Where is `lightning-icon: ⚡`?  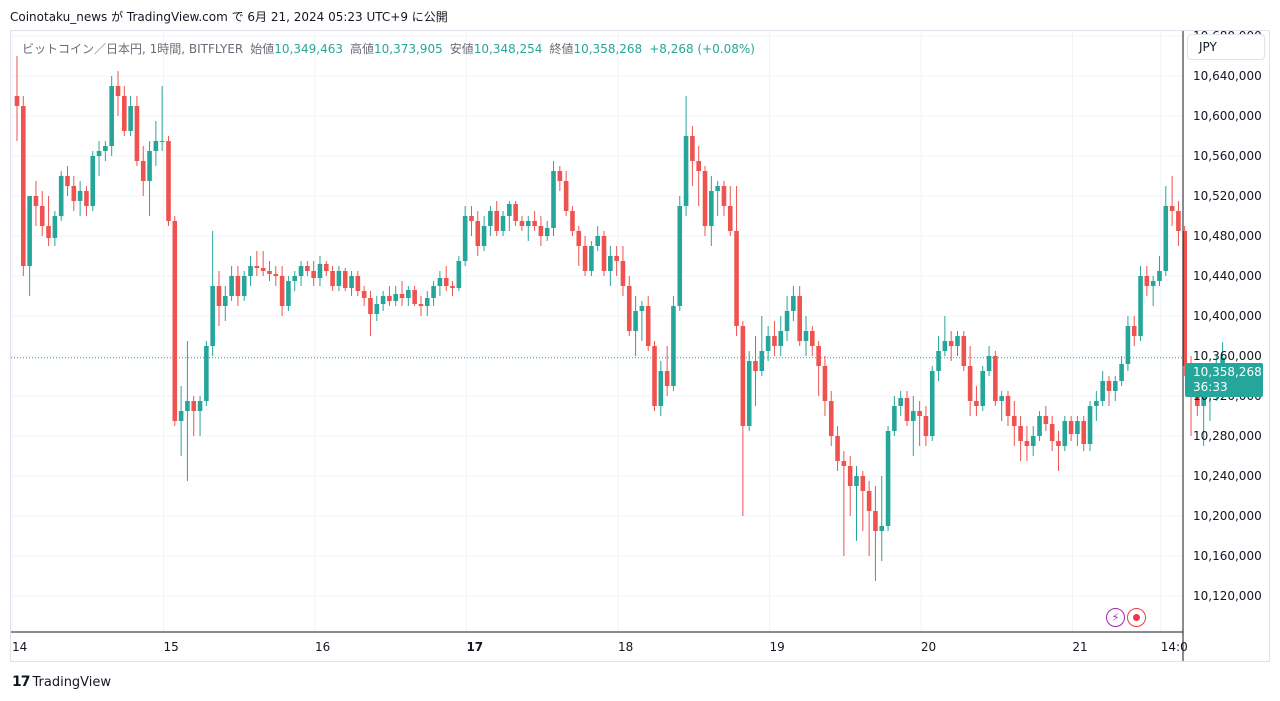
lightning-icon: ⚡ is located at coordinates (1115, 617).